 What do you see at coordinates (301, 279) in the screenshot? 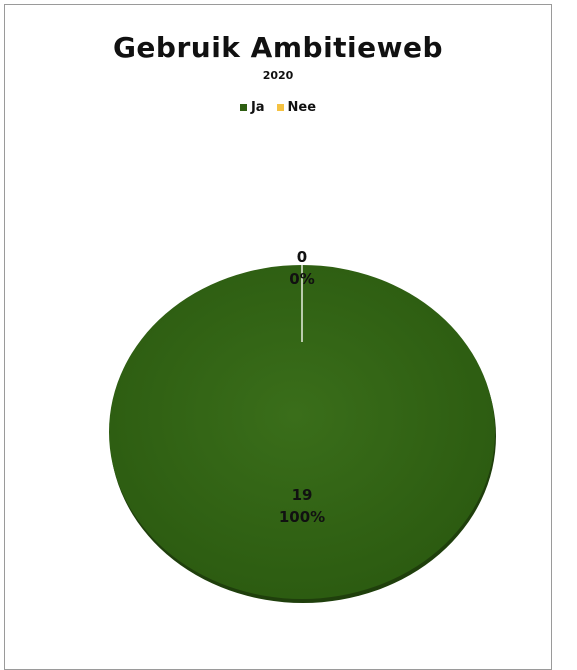
I see `data-label-nee-percent: 0%` at bounding box center [301, 279].